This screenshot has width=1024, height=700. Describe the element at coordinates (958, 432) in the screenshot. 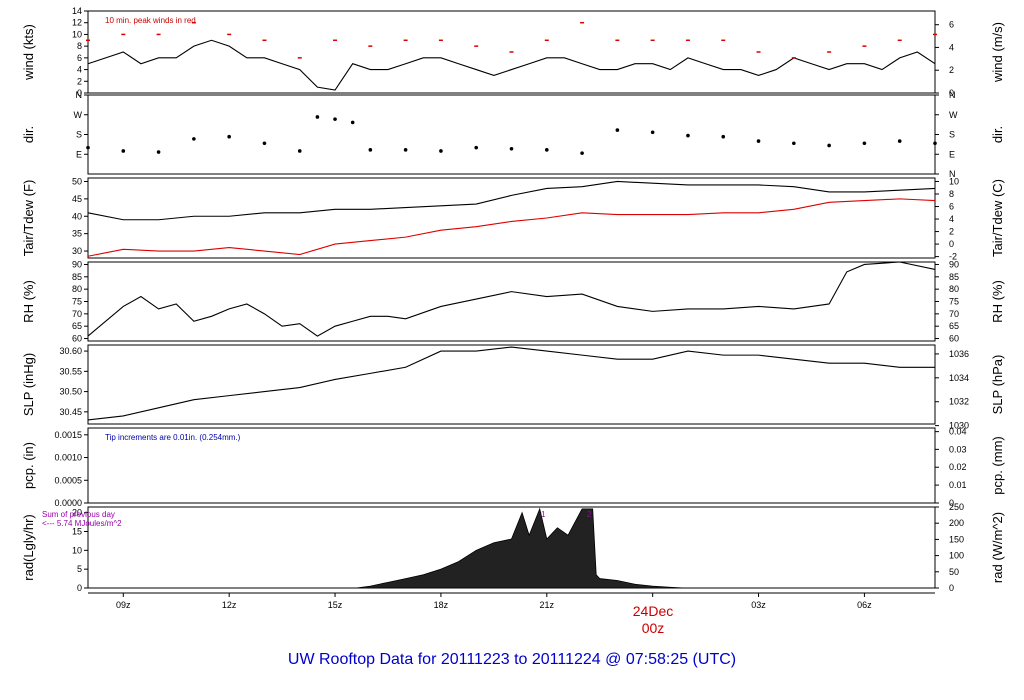

I see `pcp-right-tick-label: 0.04` at that location.